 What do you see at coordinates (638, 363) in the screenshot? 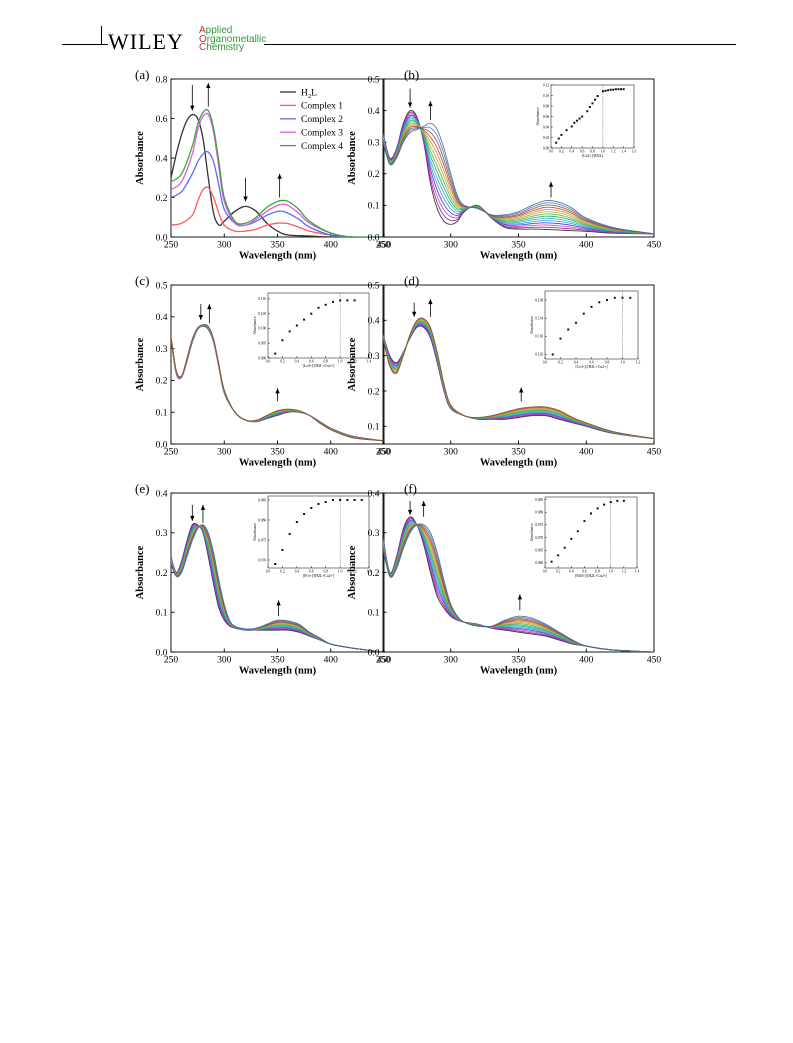
I see `x-tick-label: 1.2` at bounding box center [638, 363].